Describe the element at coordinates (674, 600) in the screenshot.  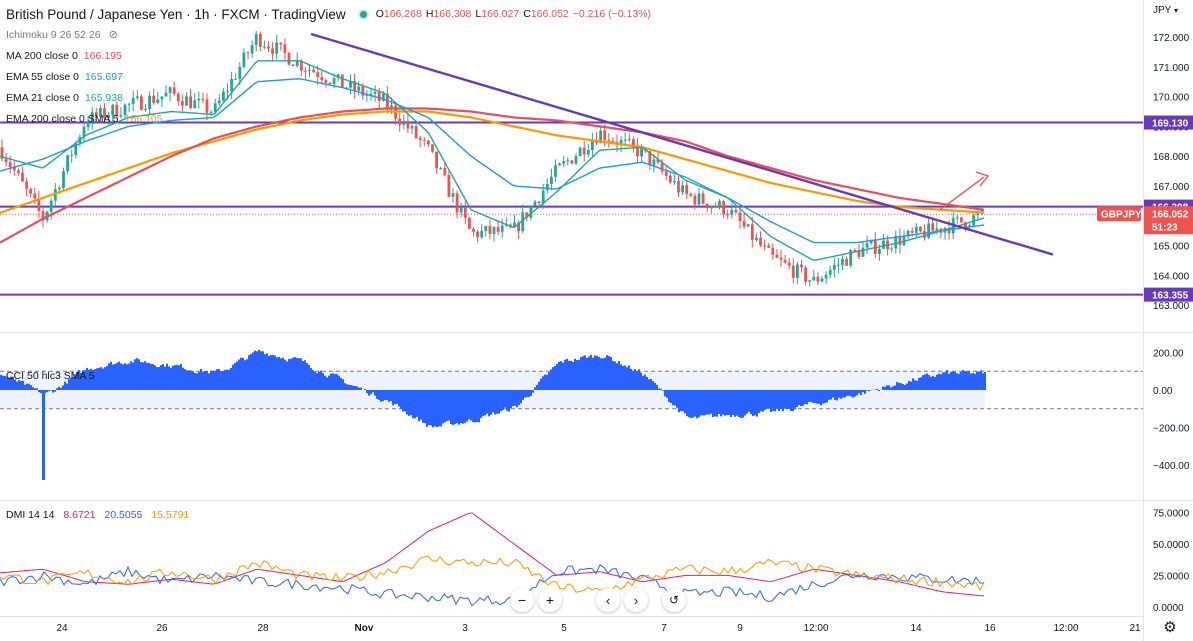
I see `reset-chart-button: ↺` at that location.